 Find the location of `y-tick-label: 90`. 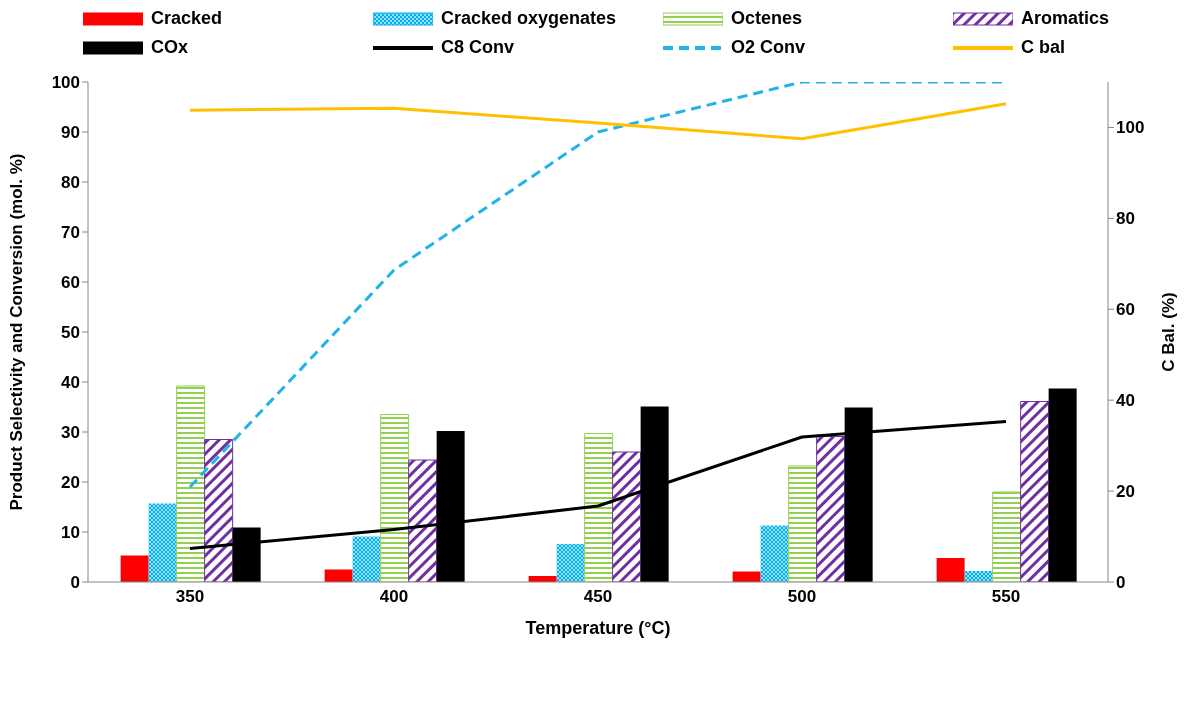

y-tick-label: 90 is located at coordinates (70, 133).